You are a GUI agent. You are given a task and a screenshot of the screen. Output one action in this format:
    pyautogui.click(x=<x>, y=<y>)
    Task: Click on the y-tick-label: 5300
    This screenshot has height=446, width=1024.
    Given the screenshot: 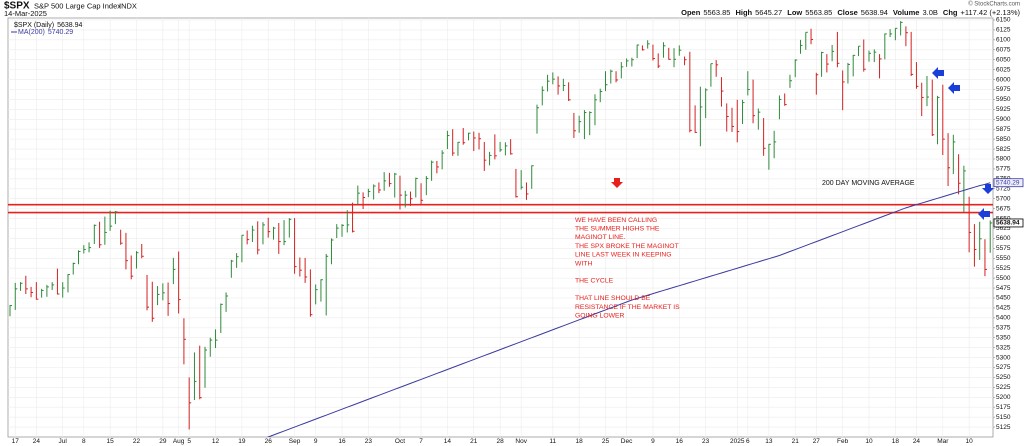 What is the action you would take?
    pyautogui.click(x=1003, y=357)
    